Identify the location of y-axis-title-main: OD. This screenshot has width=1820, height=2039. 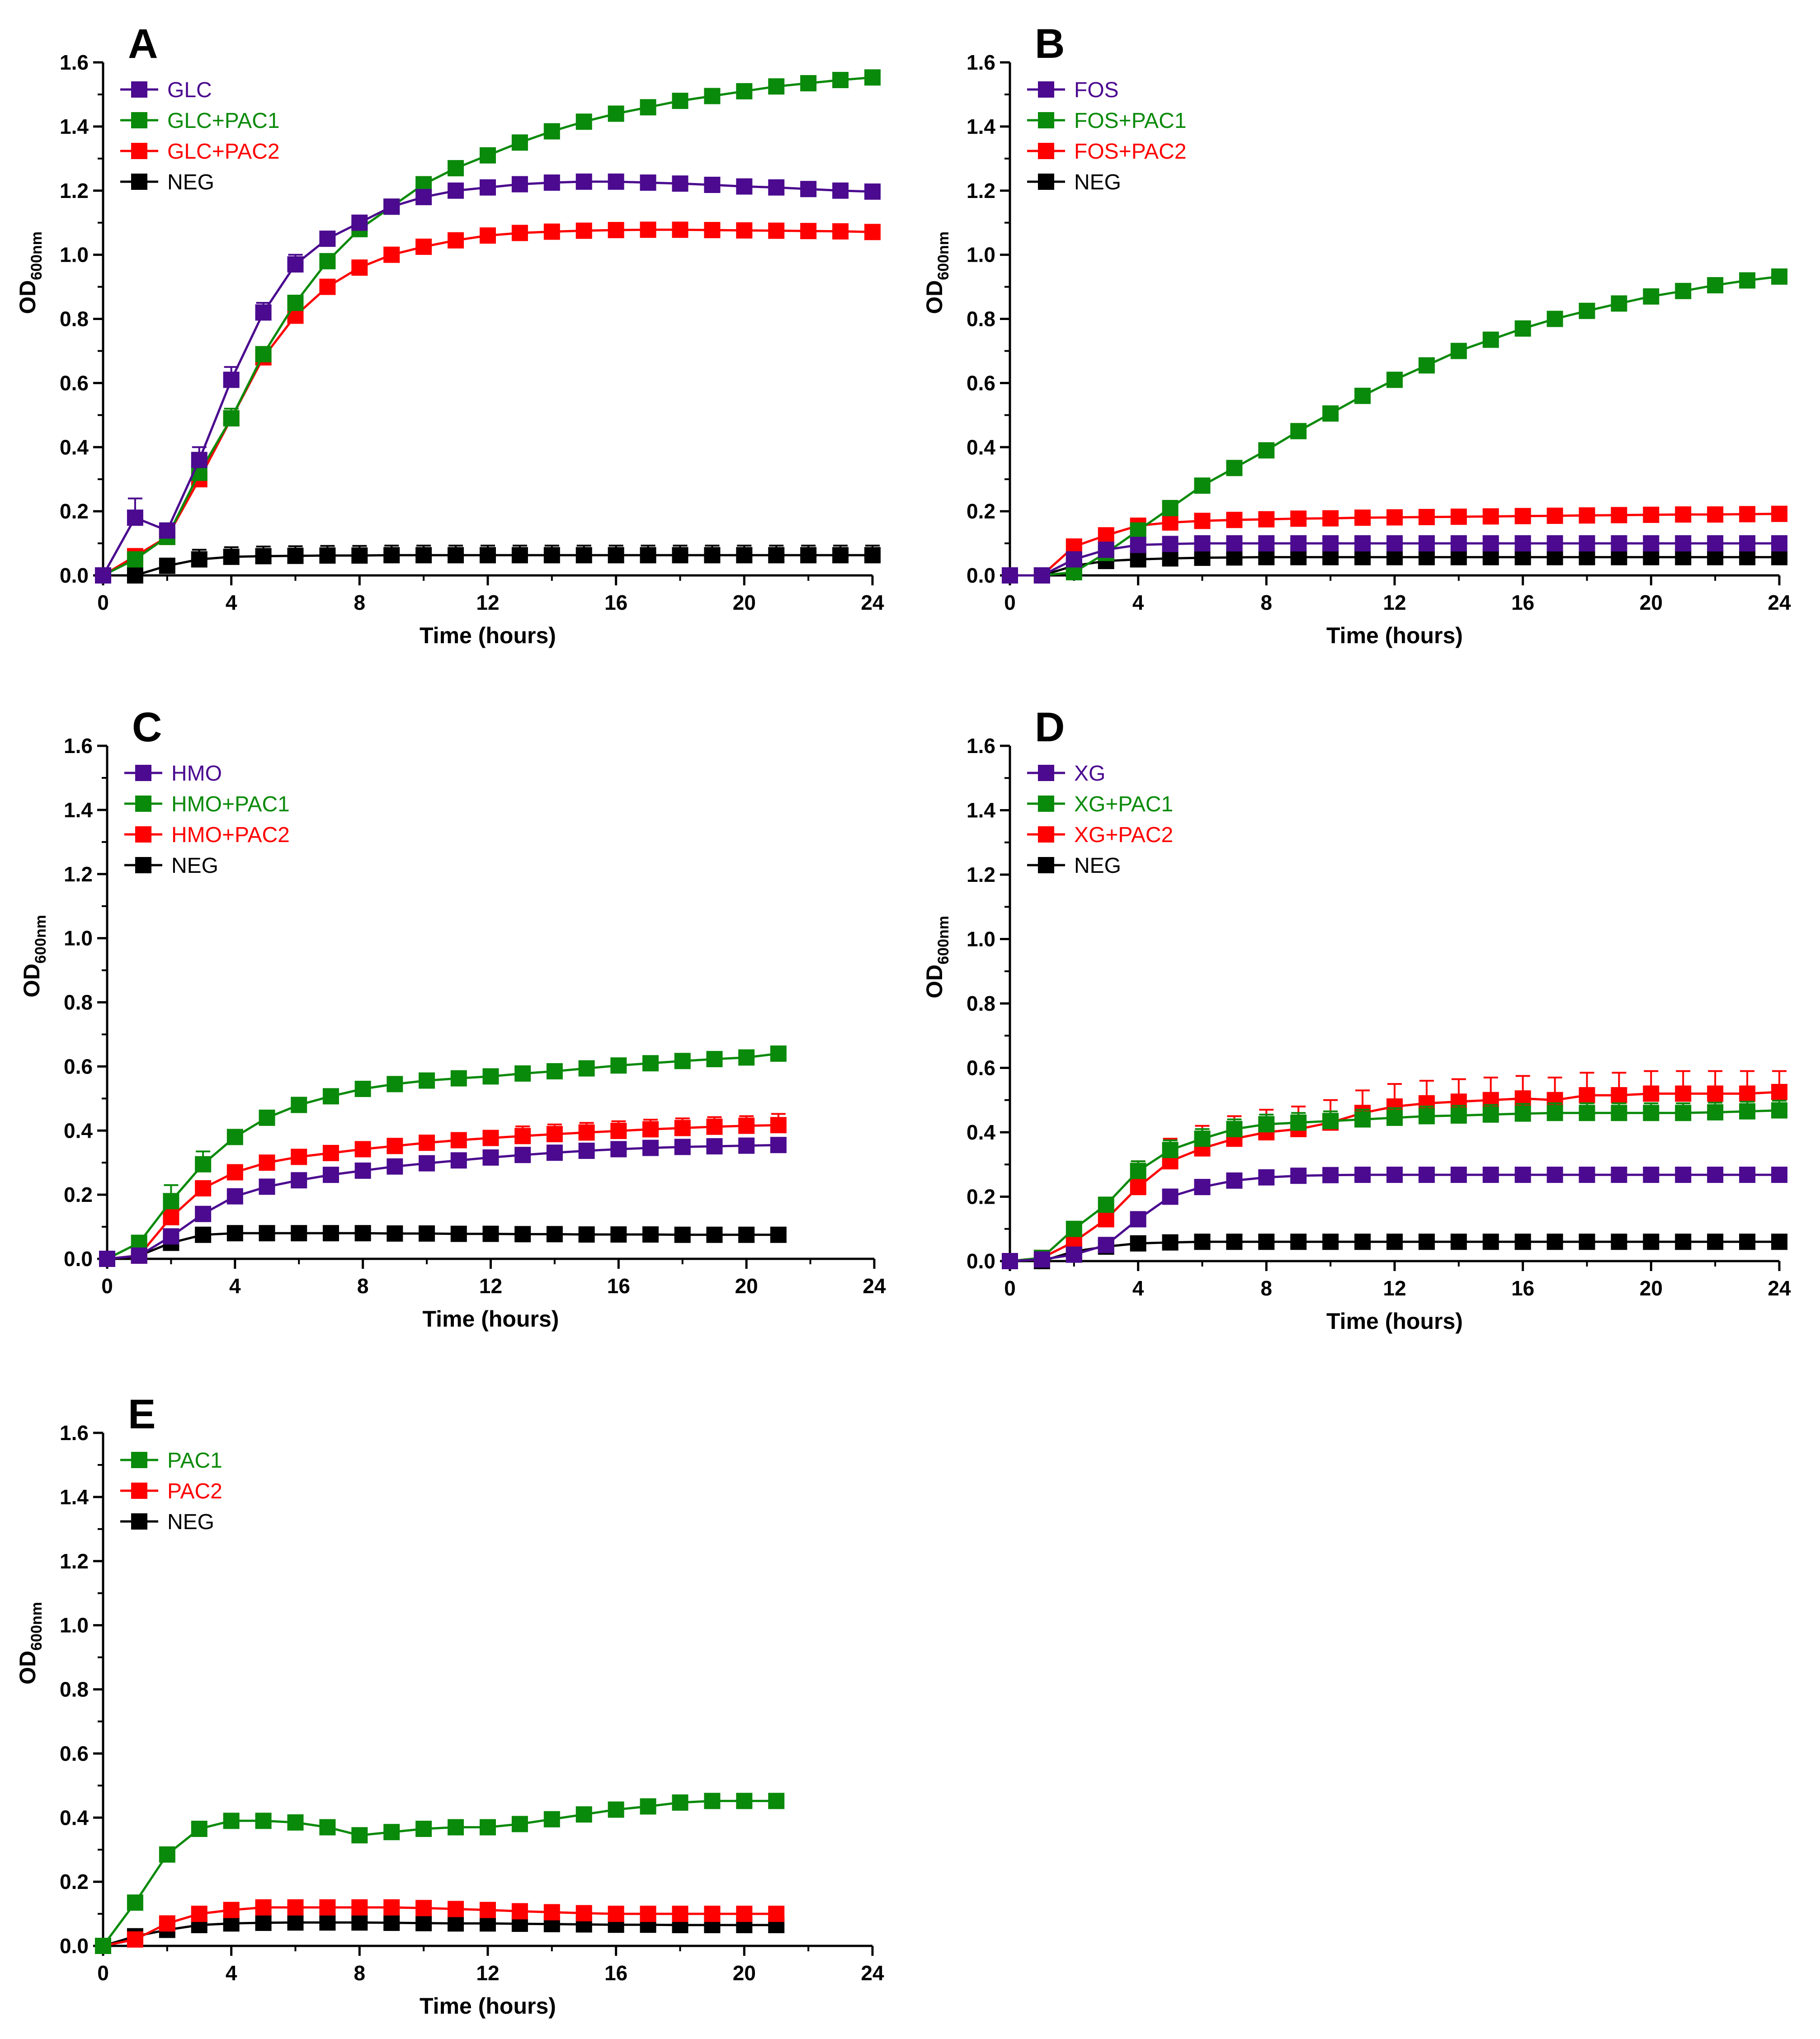
(31, 981).